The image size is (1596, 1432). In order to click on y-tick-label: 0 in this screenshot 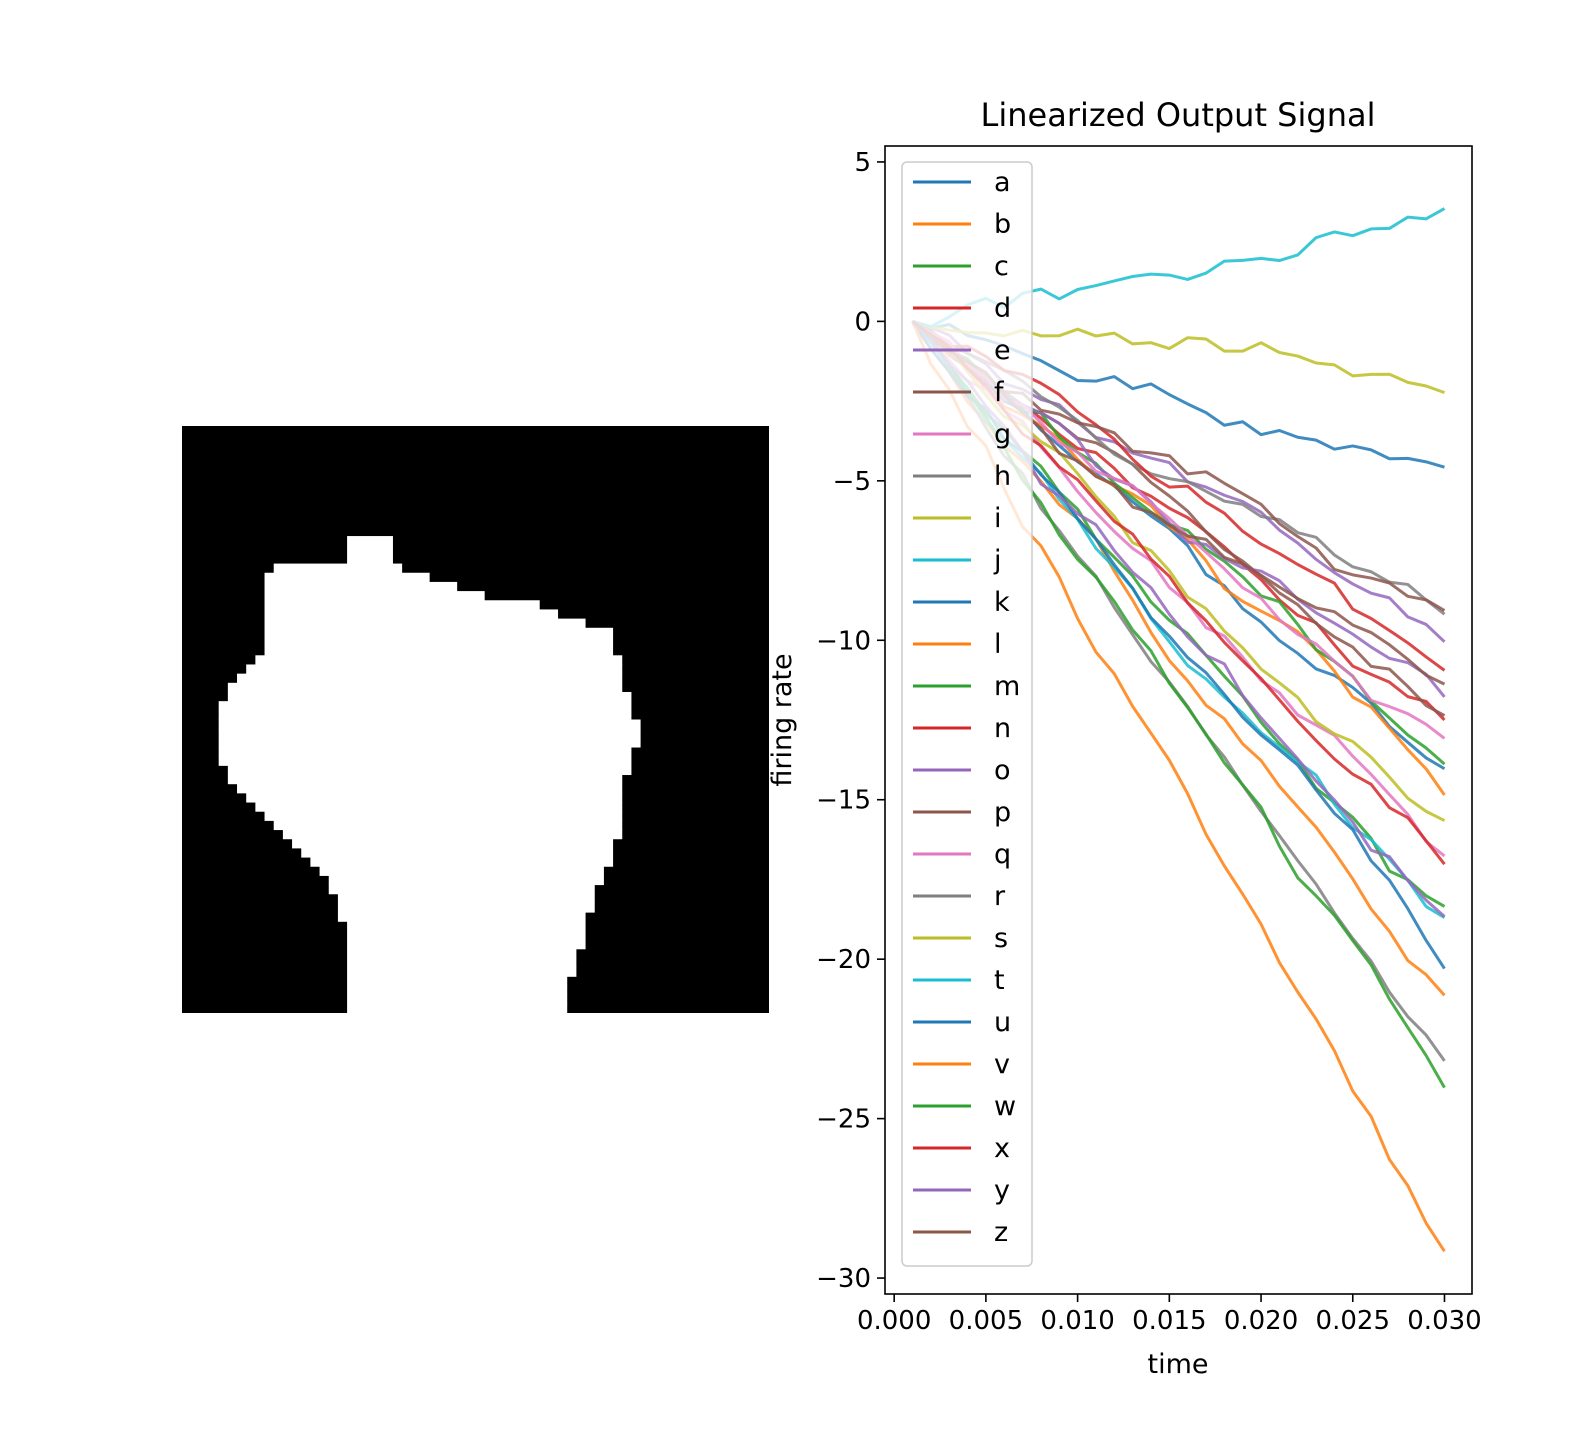, I will do `click(862, 322)`.